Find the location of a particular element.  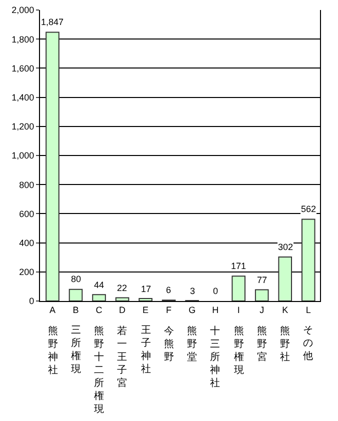

y-tick-label: 1,400 is located at coordinates (23, 97).